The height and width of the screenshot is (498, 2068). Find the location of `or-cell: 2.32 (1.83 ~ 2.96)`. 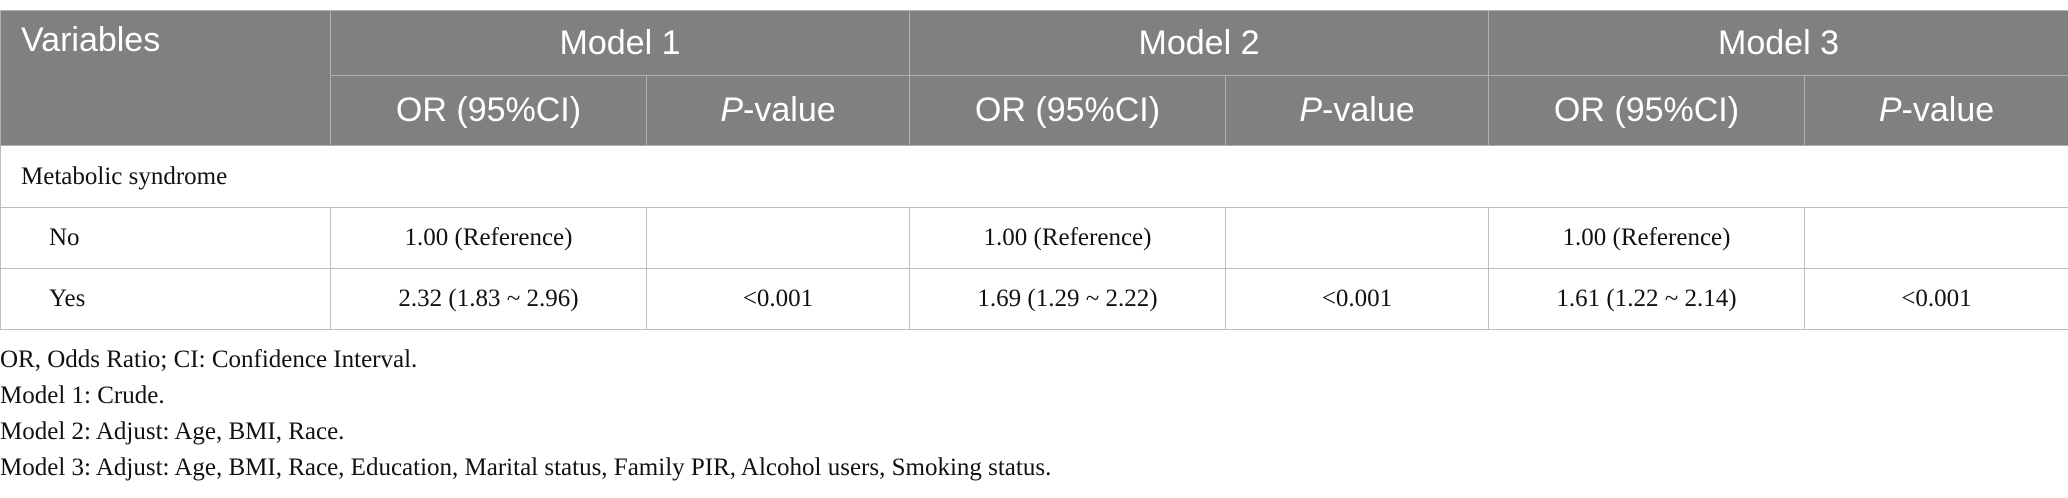

or-cell: 2.32 (1.83 ~ 2.96) is located at coordinates (488, 299).